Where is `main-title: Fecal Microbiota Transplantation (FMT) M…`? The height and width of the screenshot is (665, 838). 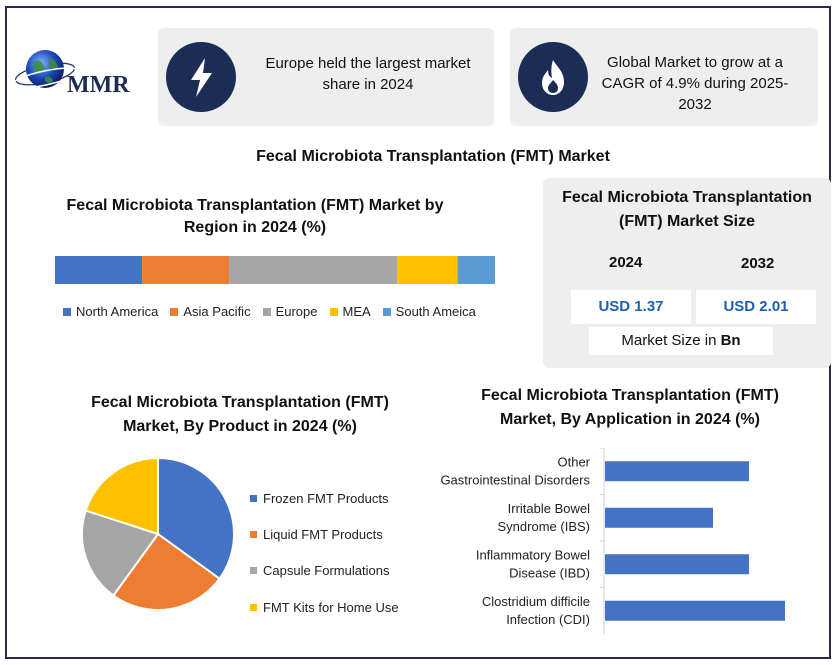 main-title: Fecal Microbiota Transplantation (FMT) M… is located at coordinates (433, 156).